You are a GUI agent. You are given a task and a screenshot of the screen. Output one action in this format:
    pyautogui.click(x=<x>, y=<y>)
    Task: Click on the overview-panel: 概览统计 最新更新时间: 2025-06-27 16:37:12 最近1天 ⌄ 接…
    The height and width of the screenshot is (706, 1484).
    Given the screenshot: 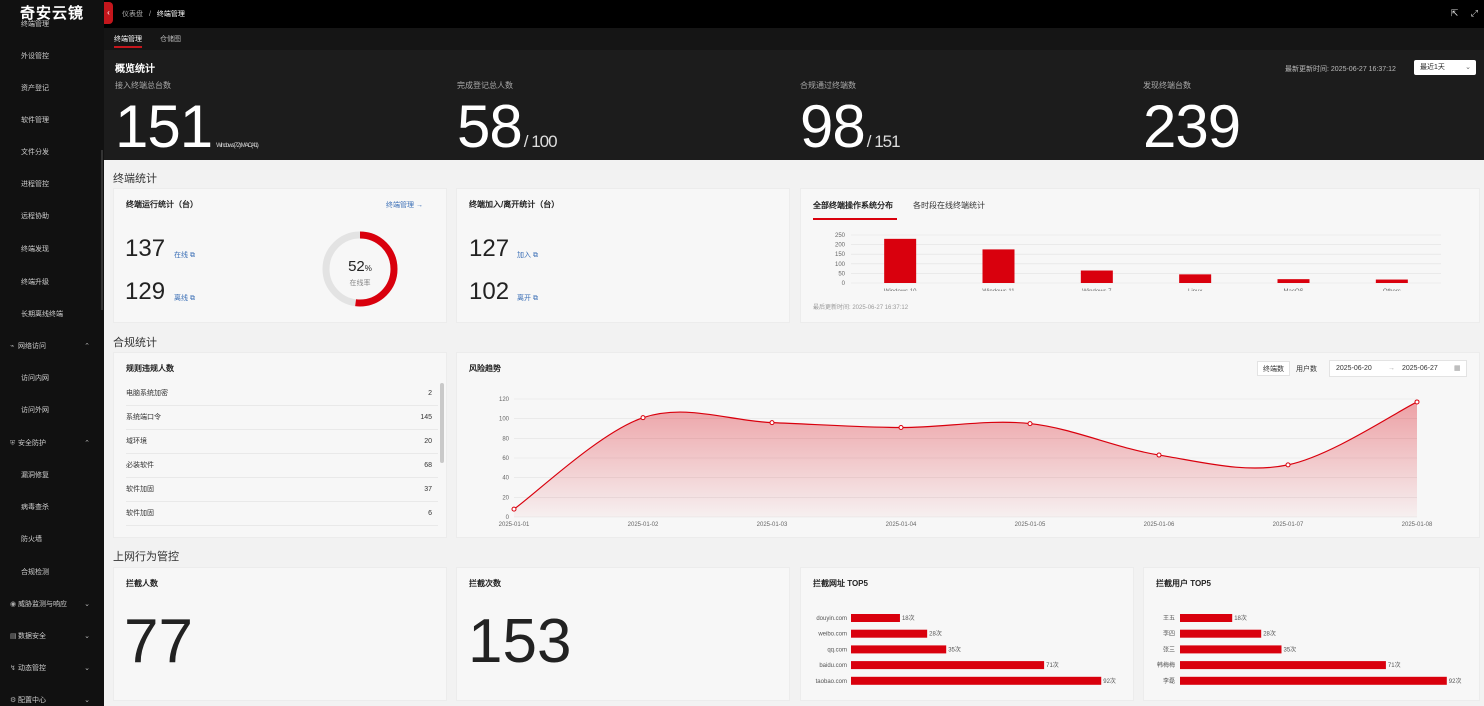 What is the action you would take?
    pyautogui.click(x=794, y=105)
    